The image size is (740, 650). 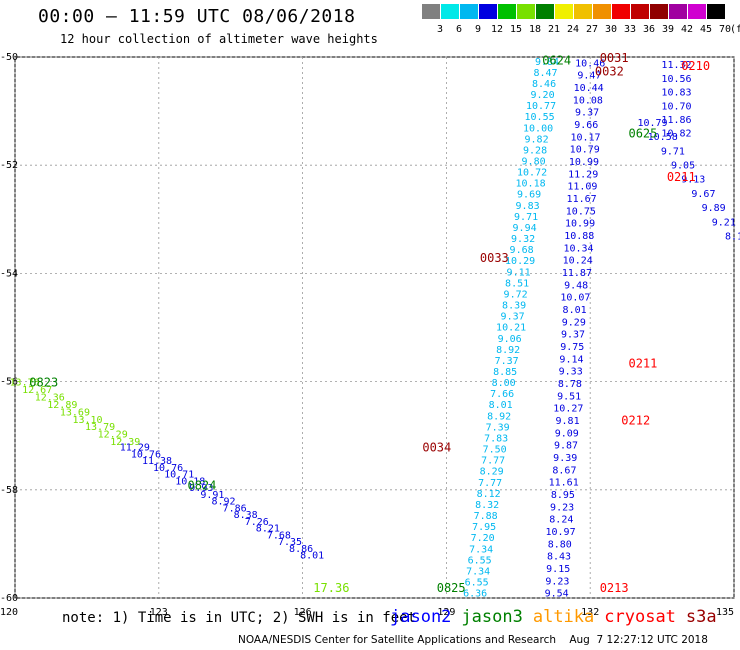 What do you see at coordinates (492, 472) in the screenshot?
I see `swh-value-label: 8.29` at bounding box center [492, 472].